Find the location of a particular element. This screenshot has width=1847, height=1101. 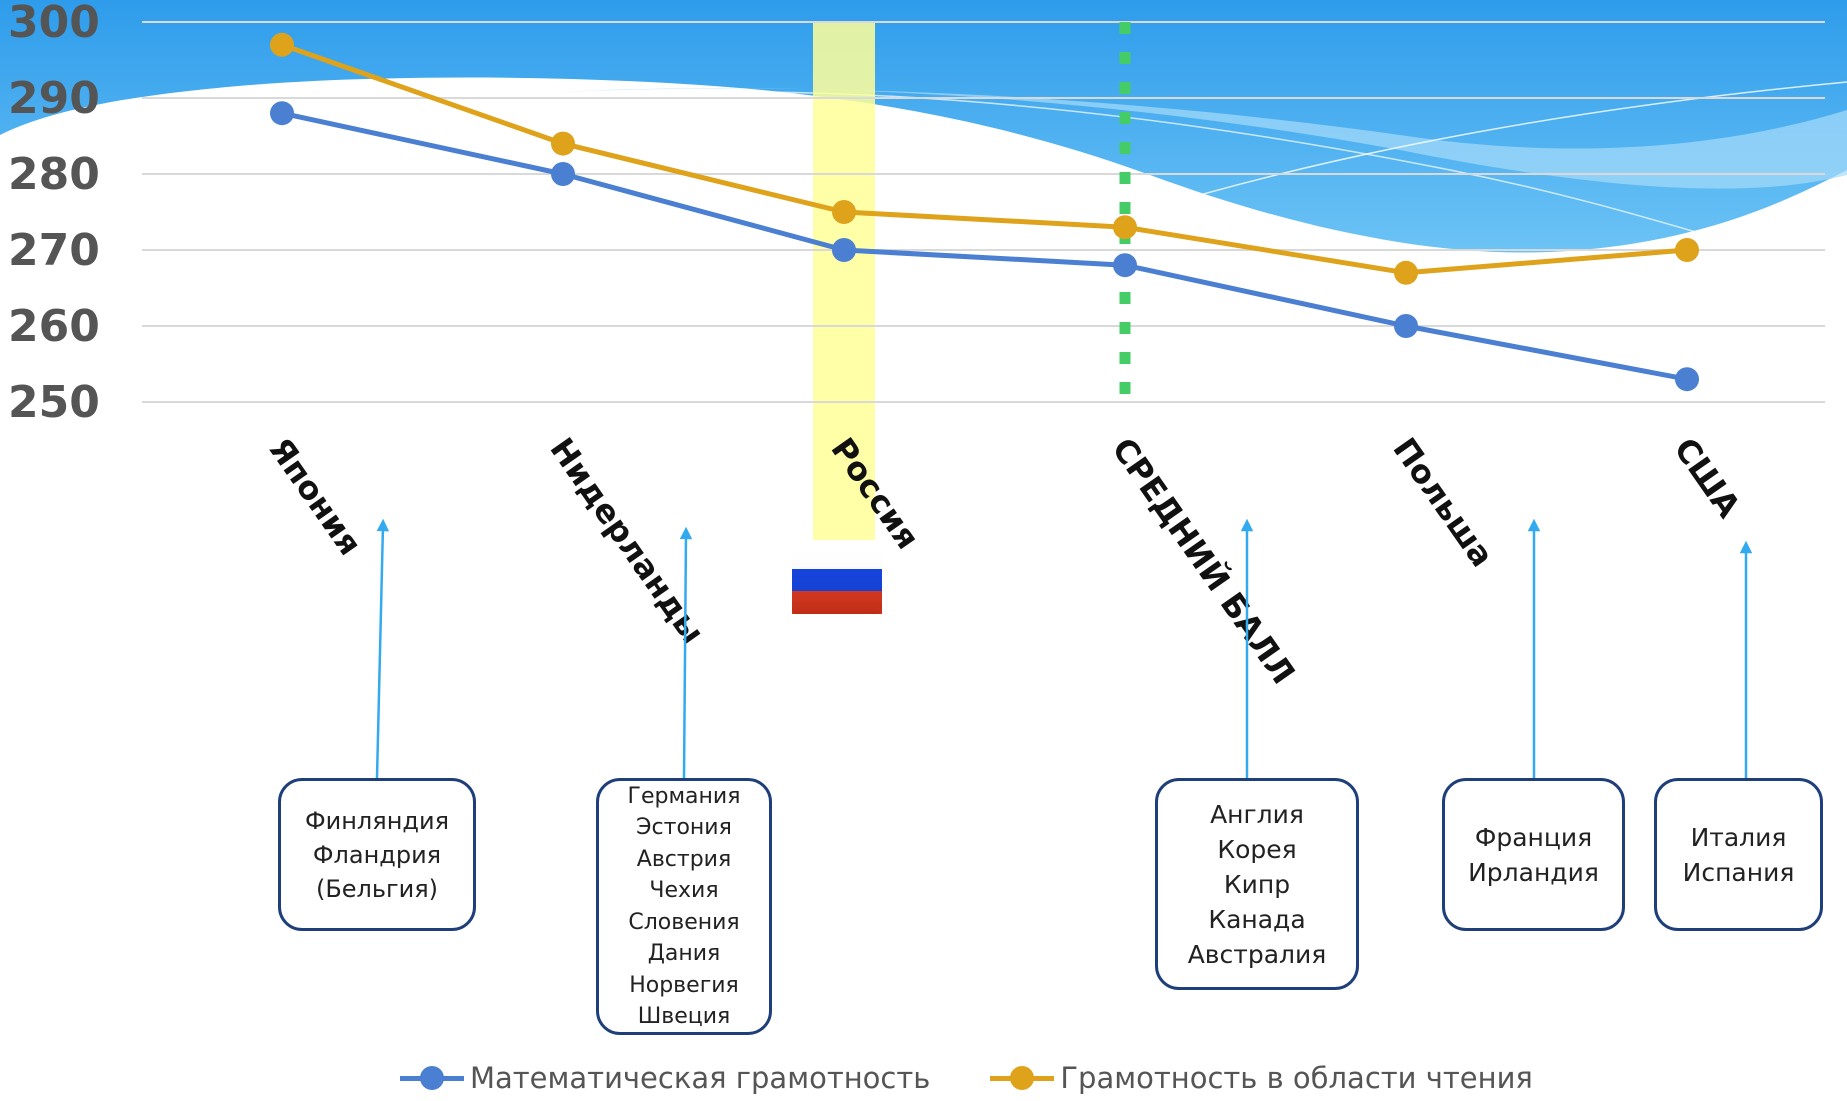

x-tick-label: США is located at coordinates (1707, 478).